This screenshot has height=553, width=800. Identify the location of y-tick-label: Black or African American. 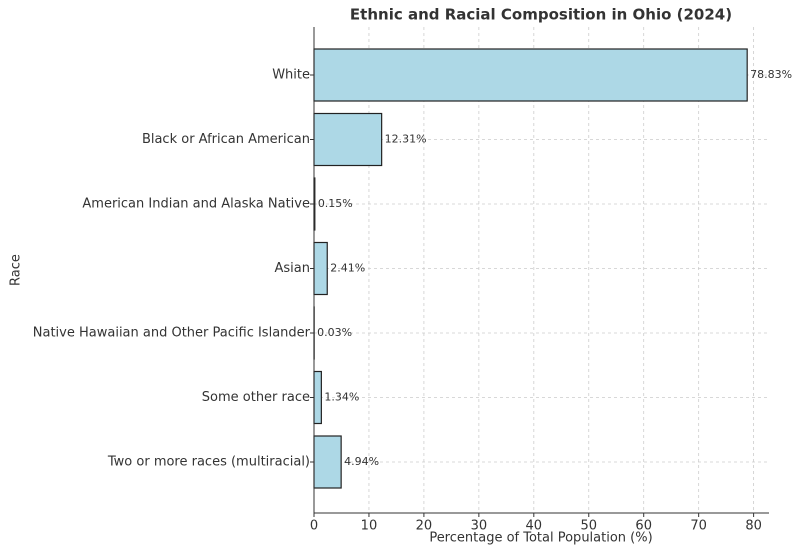
(226, 139).